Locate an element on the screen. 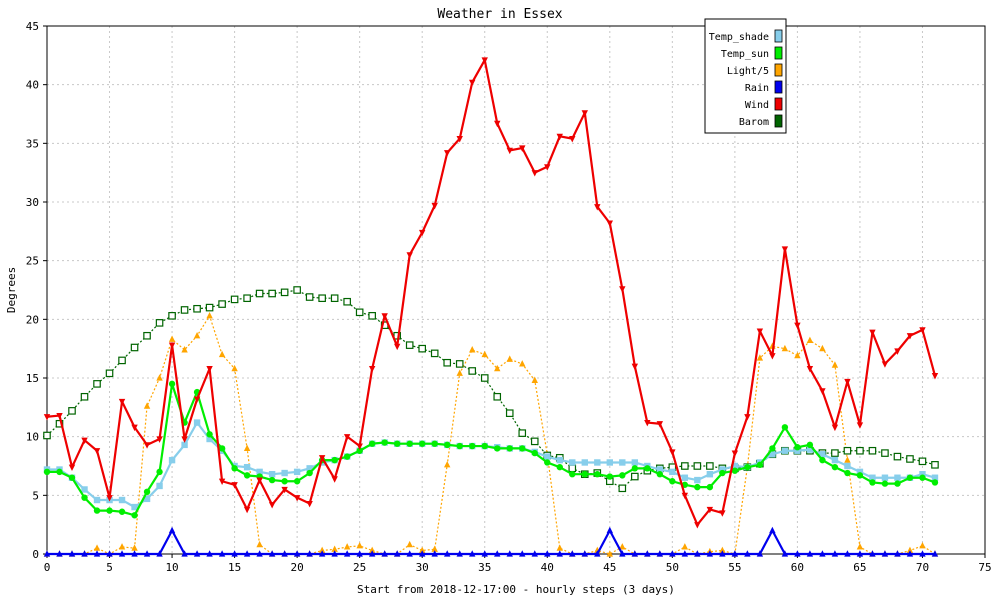 Image resolution: width=1000 pixels, height=600 pixels. y-tick-label: 30 is located at coordinates (32, 202).